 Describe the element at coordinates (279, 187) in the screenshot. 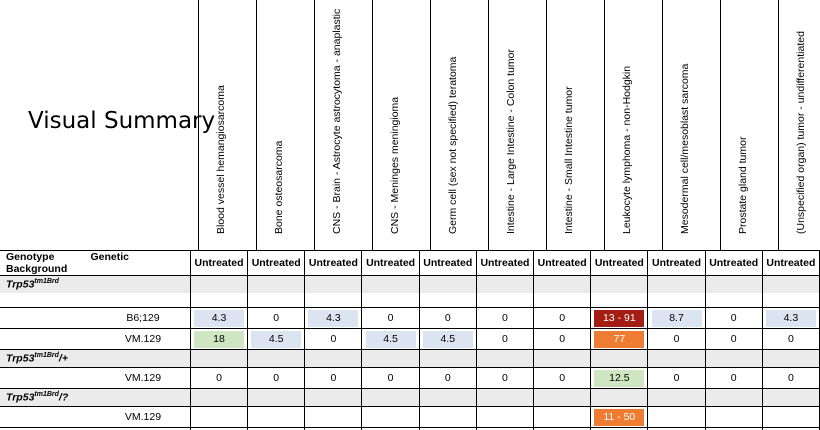

I see `column-header-label: Bone osteosarcoma` at that location.